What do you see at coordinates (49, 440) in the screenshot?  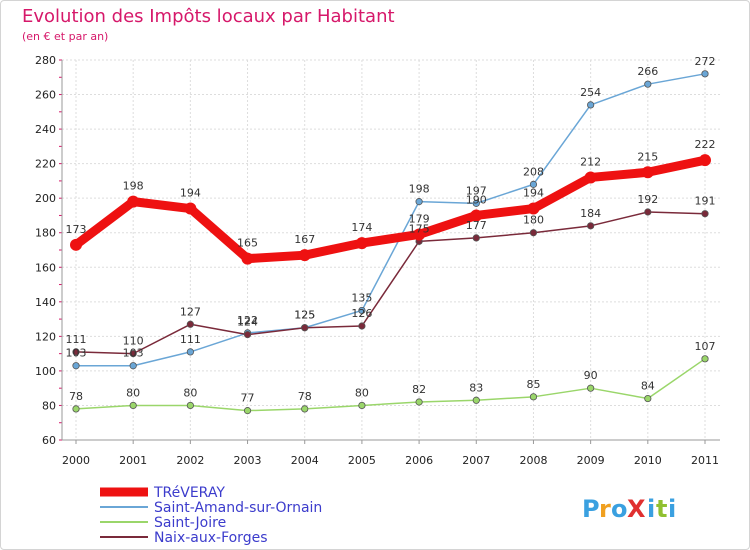 I see `y-tick-label: 60` at bounding box center [49, 440].